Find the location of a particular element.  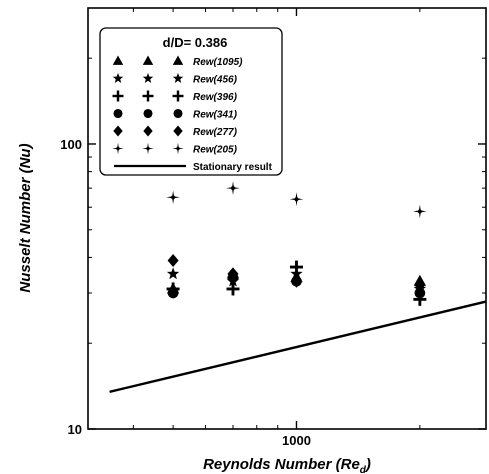

legend-box is located at coordinates (191, 101).